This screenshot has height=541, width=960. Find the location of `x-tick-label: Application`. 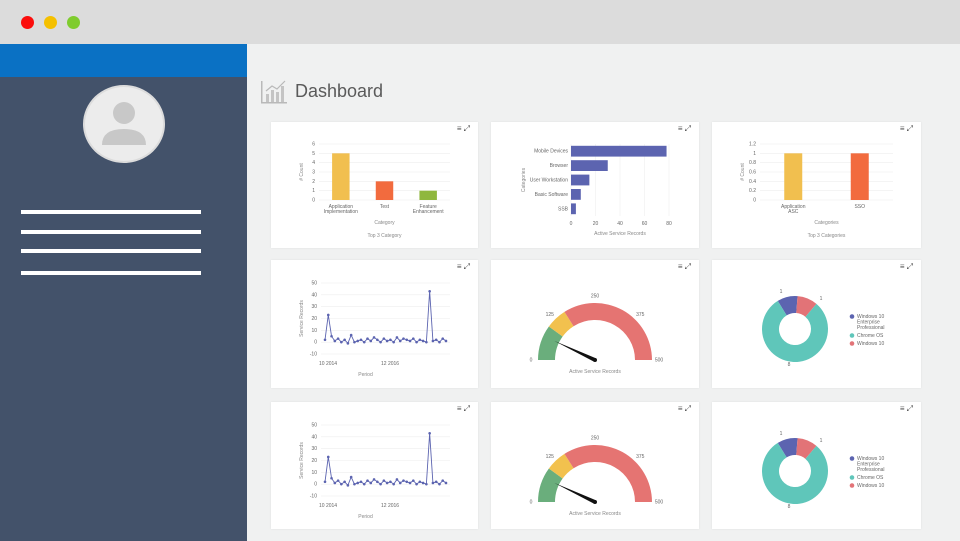

x-tick-label: Application is located at coordinates (341, 207).